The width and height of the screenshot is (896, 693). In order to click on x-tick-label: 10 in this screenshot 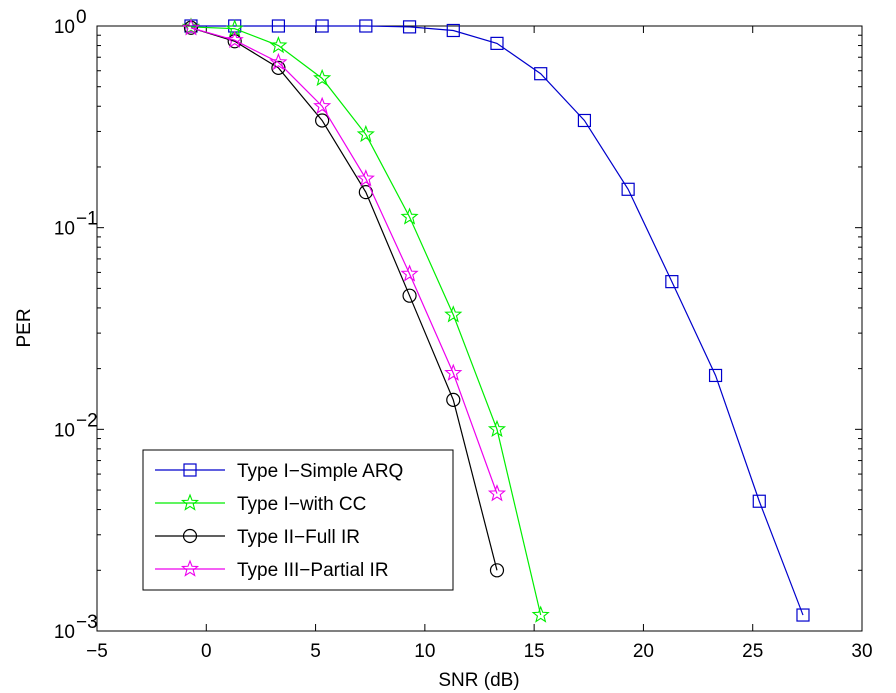, I will do `click(424, 651)`.